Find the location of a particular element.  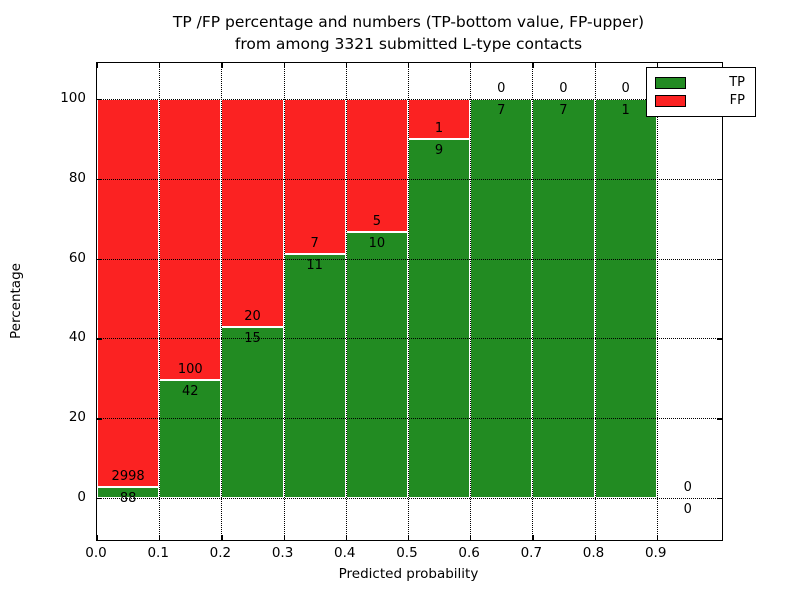

fp-count-label: 20 is located at coordinates (252, 317).